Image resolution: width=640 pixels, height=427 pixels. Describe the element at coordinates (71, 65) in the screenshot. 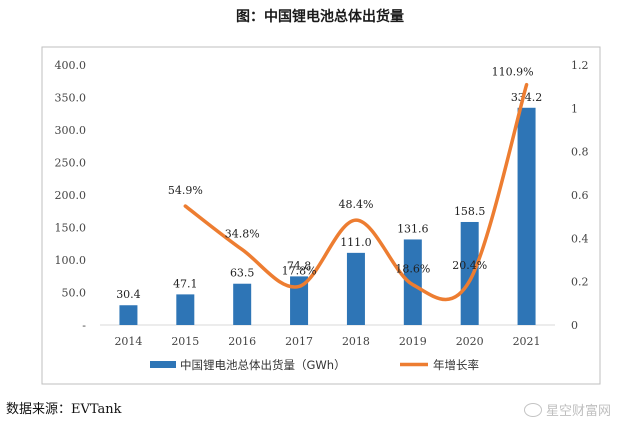

I see `left-tick-label: 400.0` at that location.